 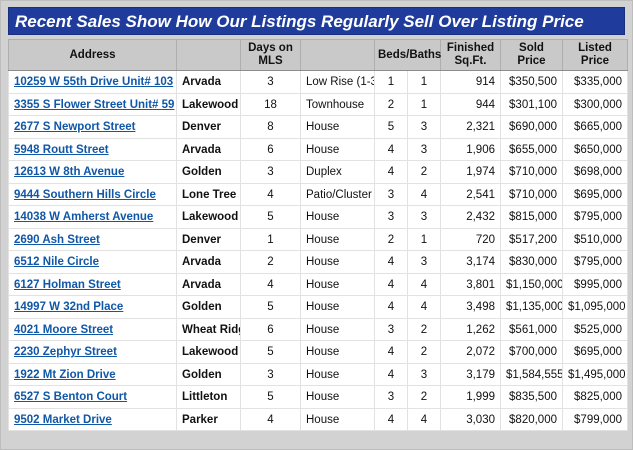 I want to click on address-link: 9502 Market Drive, so click(x=63, y=419).